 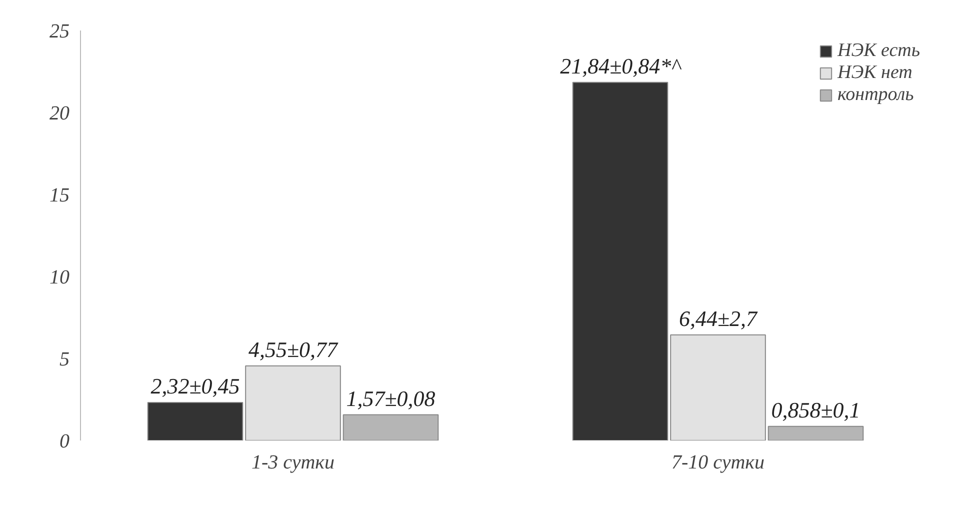 I want to click on y-tick-label: 25, so click(x=60, y=31).